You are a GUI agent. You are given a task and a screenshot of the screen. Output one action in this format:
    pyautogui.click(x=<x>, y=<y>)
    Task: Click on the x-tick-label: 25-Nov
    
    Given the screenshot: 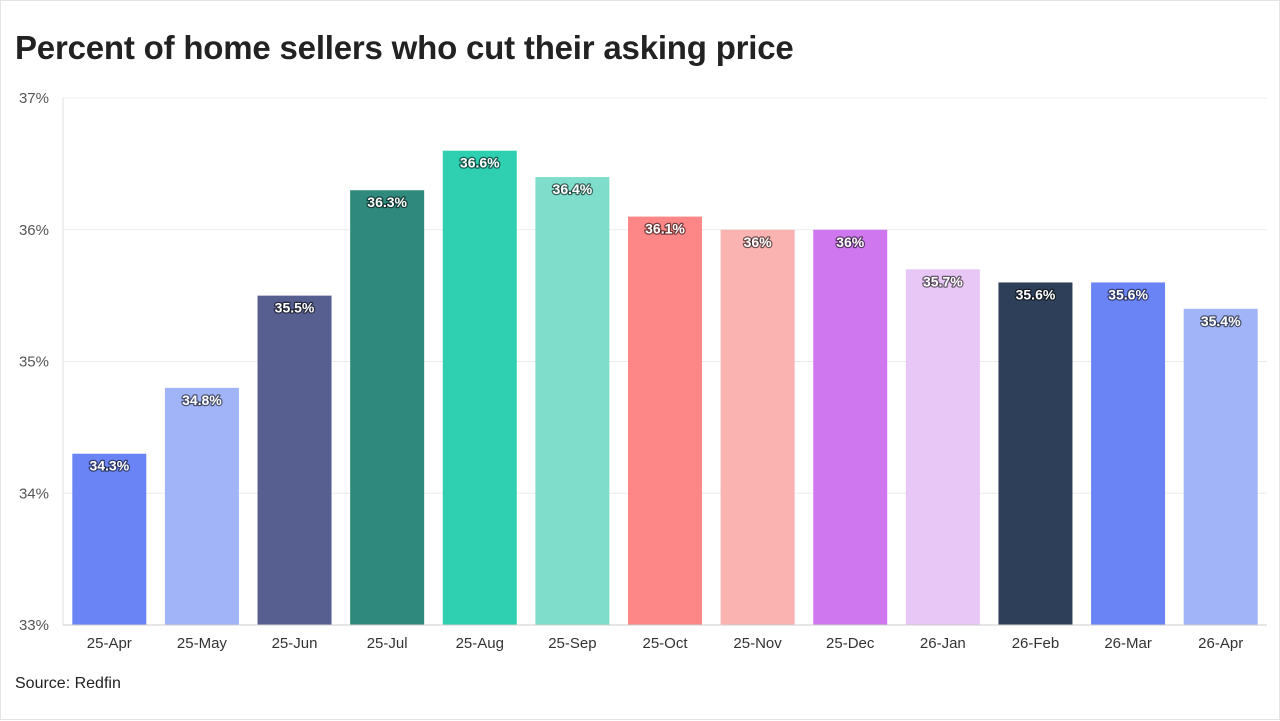 What is the action you would take?
    pyautogui.click(x=757, y=643)
    